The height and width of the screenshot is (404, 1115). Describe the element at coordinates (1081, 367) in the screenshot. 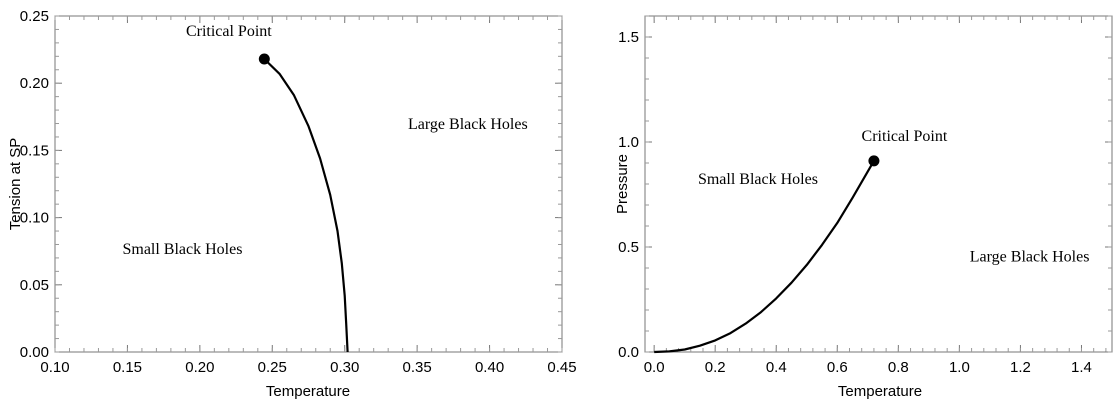

I see `x-tick-label: 1.4` at that location.